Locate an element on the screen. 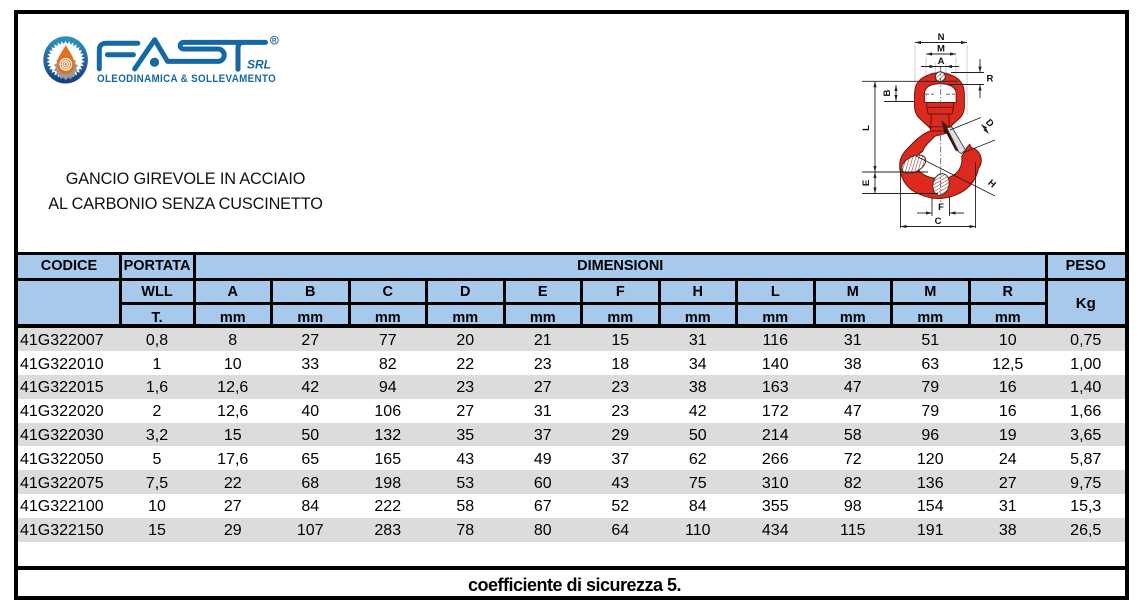  svg-text: OLEODINAMICA & SOLLEVAMENTO is located at coordinates (186, 78).